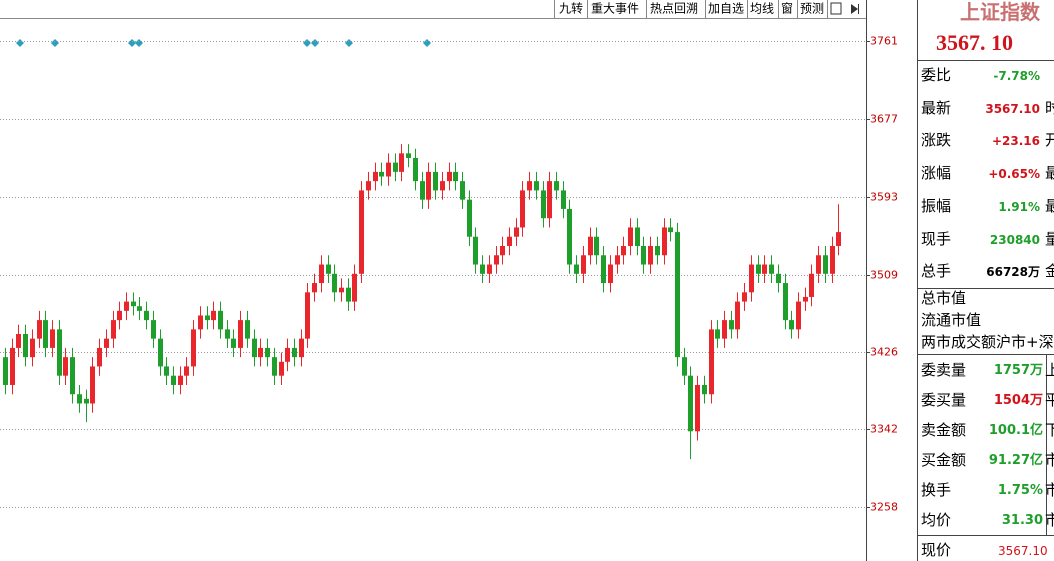 Image resolution: width=1054 pixels, height=561 pixels. What do you see at coordinates (936, 173) in the screenshot?
I see `panel-label: 涨幅` at bounding box center [936, 173].